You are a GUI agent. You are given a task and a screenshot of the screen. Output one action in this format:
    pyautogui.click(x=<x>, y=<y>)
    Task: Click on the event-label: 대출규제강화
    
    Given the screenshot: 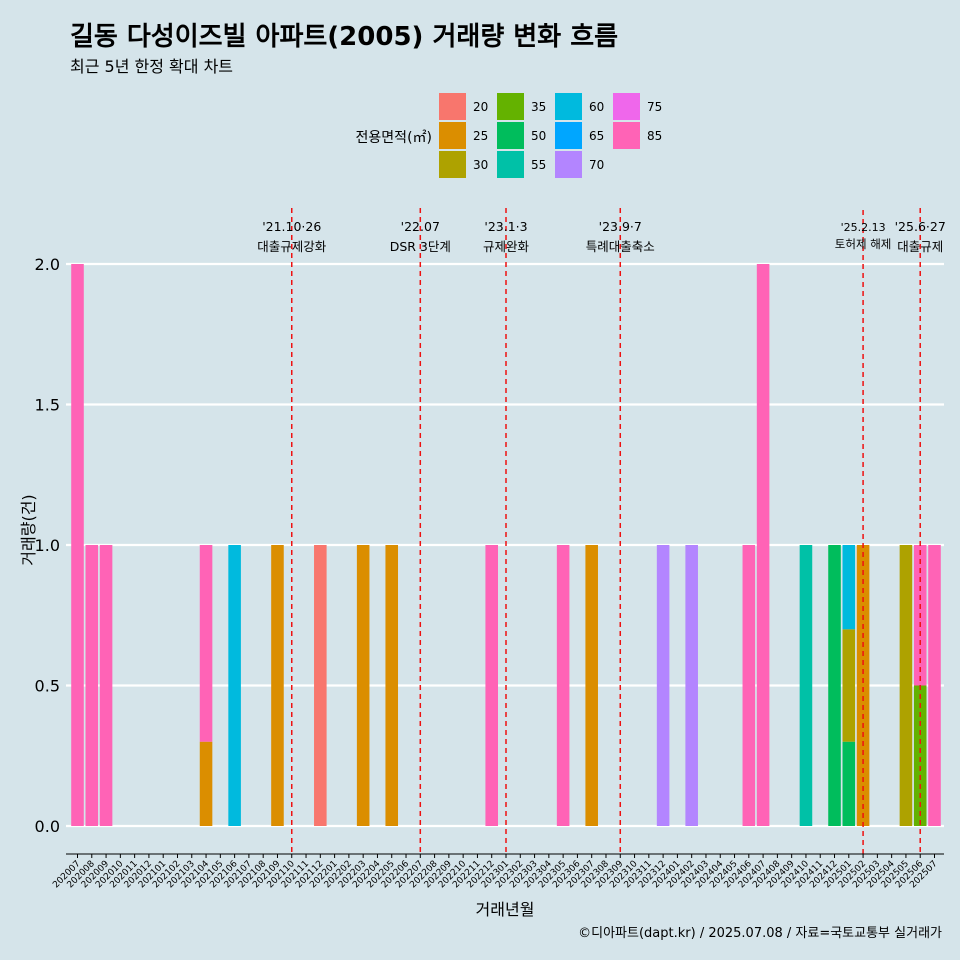 What is the action you would take?
    pyautogui.click(x=292, y=246)
    